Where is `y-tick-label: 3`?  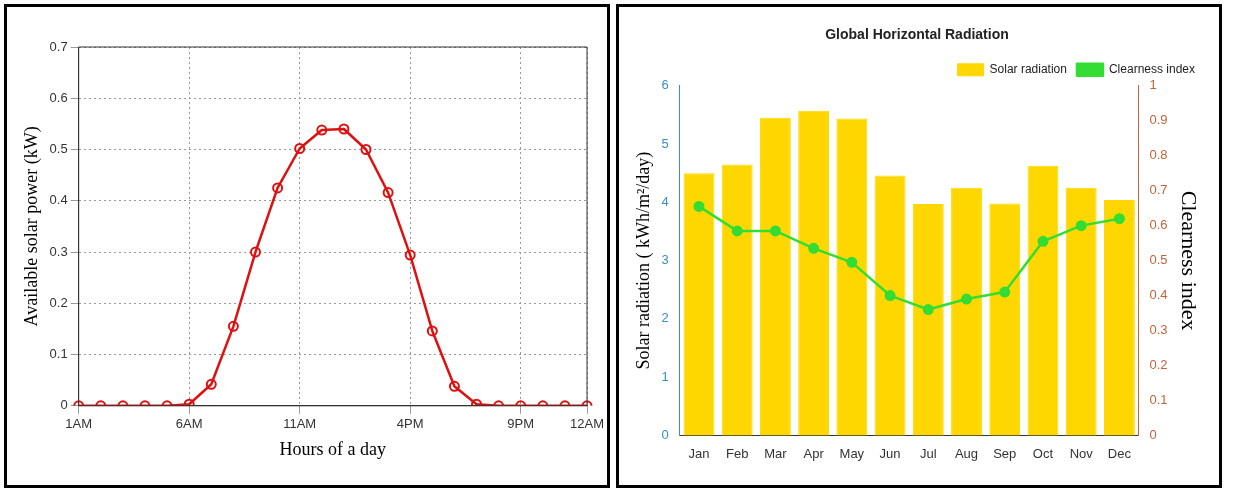 y-tick-label: 3 is located at coordinates (665, 260).